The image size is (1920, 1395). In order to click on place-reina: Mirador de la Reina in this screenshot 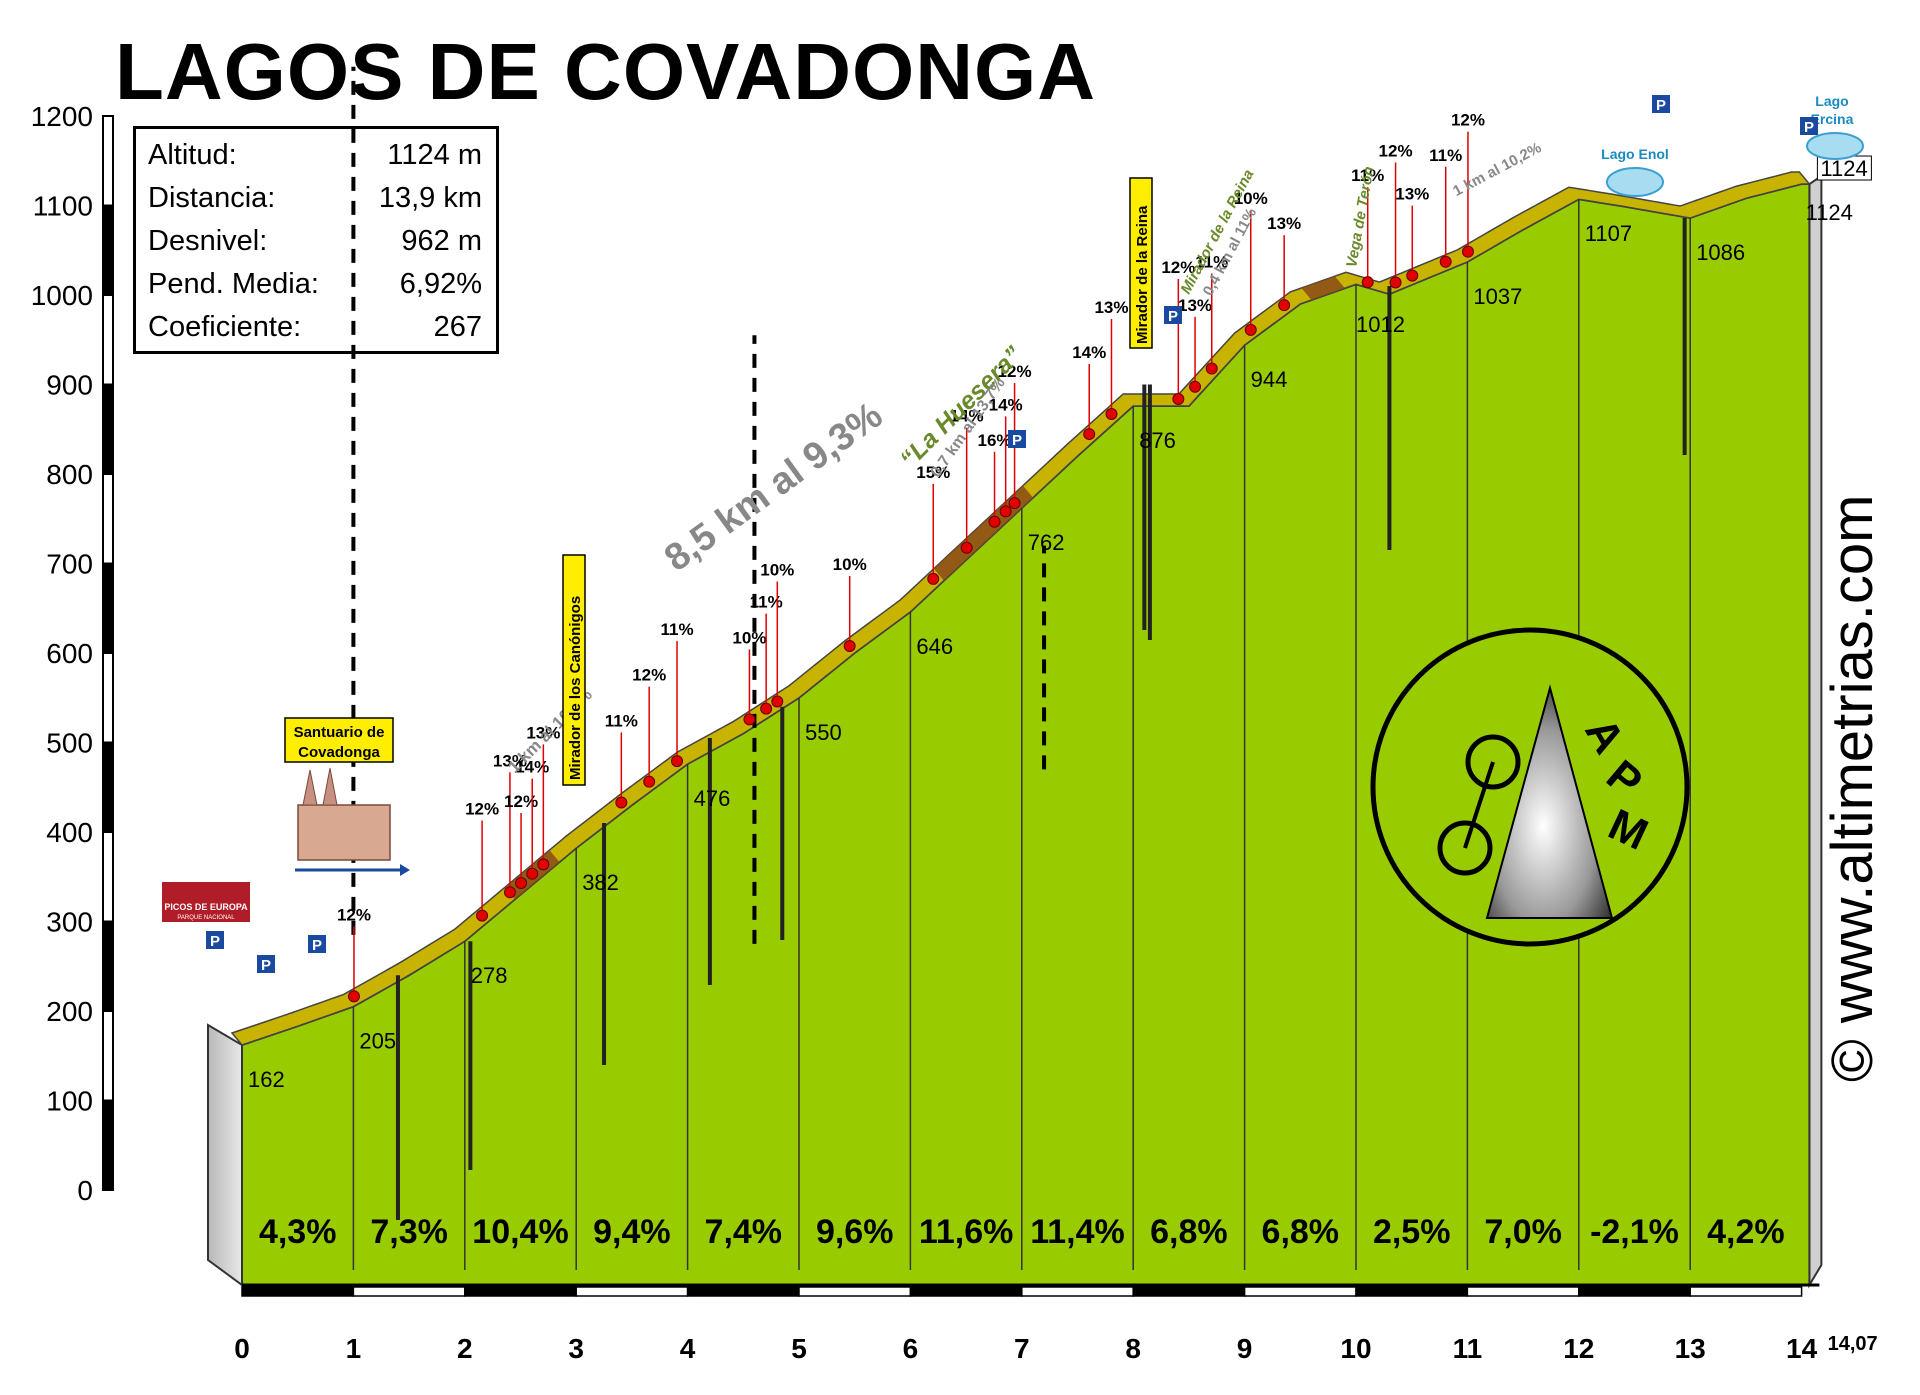, I will do `click(1141, 263)`.